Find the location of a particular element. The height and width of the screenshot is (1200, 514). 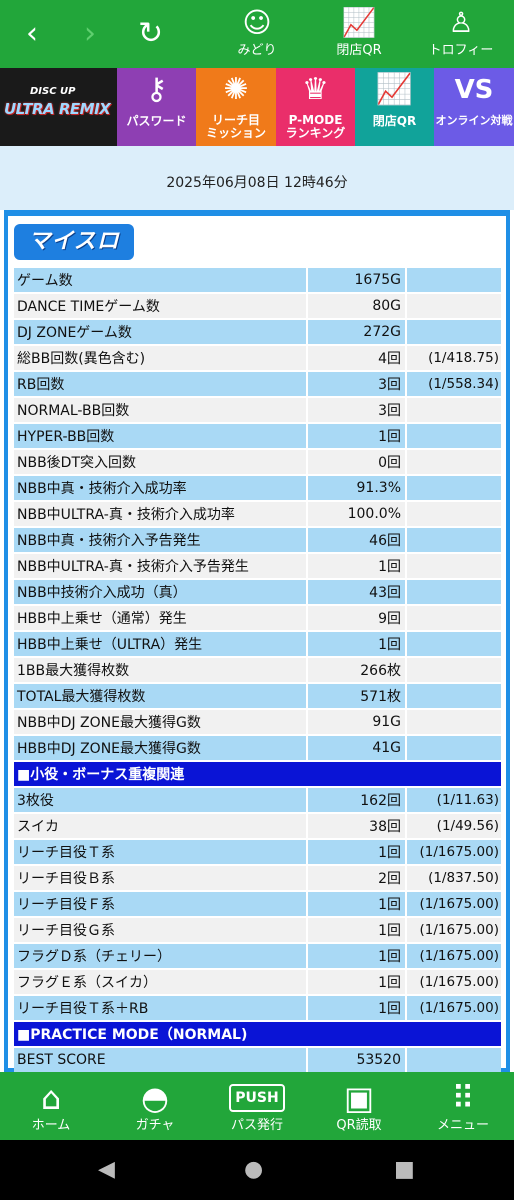

stat-row: HYPER-BB回数 1回 is located at coordinates (257, 436).